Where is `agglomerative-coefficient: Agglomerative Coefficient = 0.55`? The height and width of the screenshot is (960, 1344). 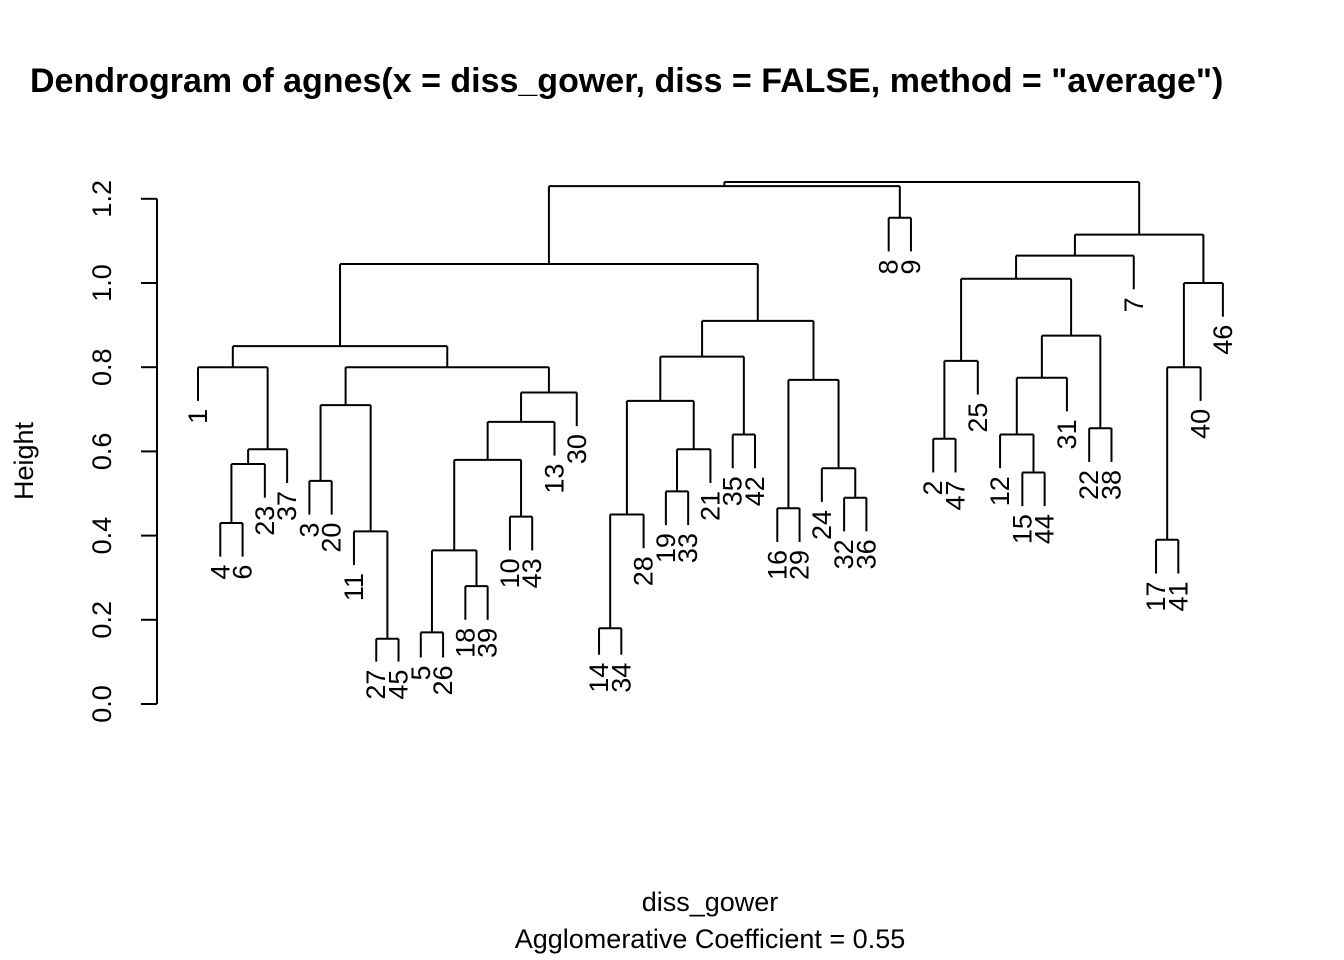
agglomerative-coefficient: Agglomerative Coefficient = 0.55 is located at coordinates (710, 939).